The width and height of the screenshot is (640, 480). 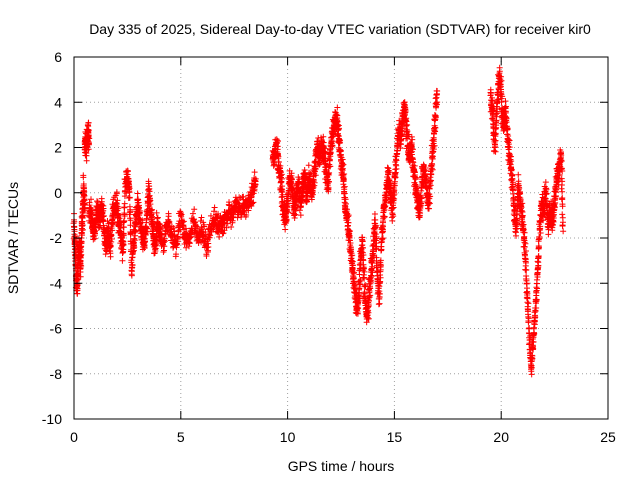 I want to click on y-tick-label: -4, so click(x=56, y=283).